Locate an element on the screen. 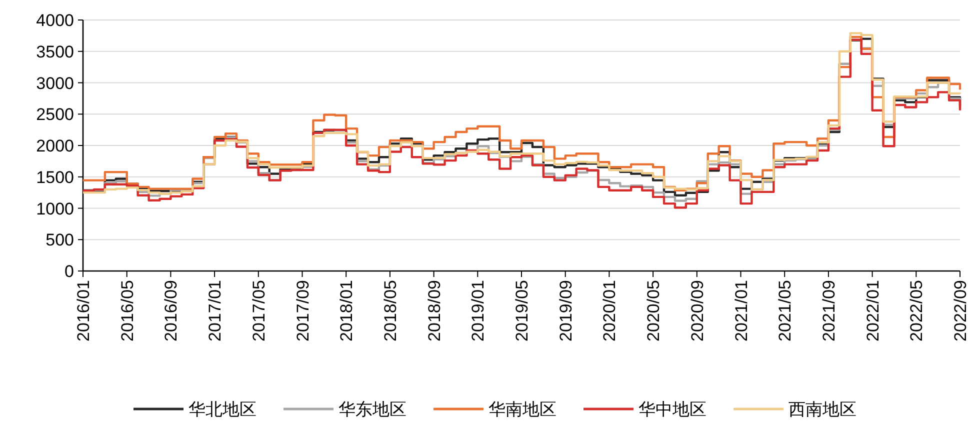  x-tick-label: 2022/09 is located at coordinates (960, 311).